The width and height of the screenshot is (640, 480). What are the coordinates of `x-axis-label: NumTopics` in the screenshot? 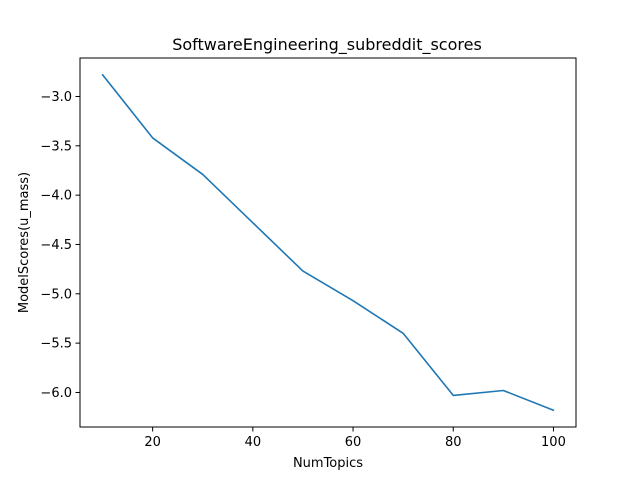 It's located at (328, 463).